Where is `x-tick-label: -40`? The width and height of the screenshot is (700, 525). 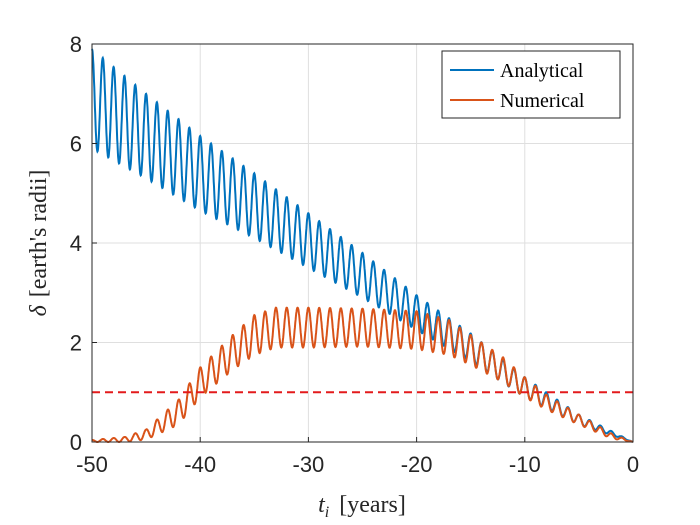 x-tick-label: -40 is located at coordinates (200, 464).